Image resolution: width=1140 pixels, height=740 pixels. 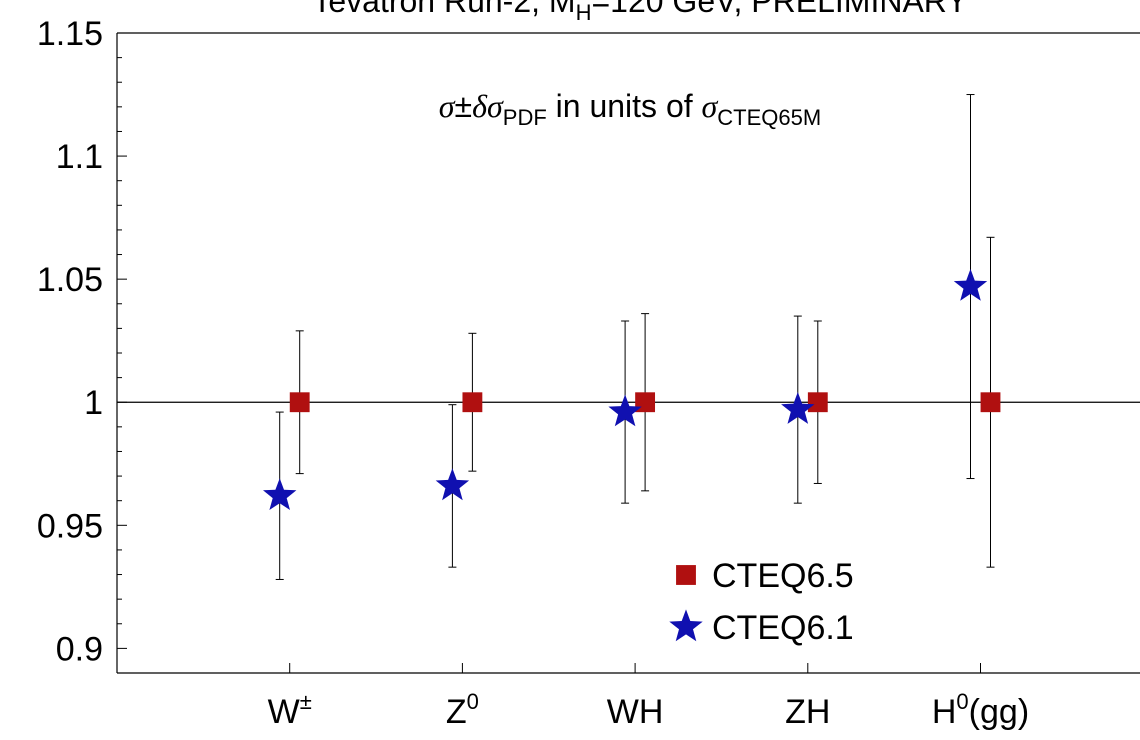 I want to click on legend-label: CTEQ6.1, so click(x=783, y=628).